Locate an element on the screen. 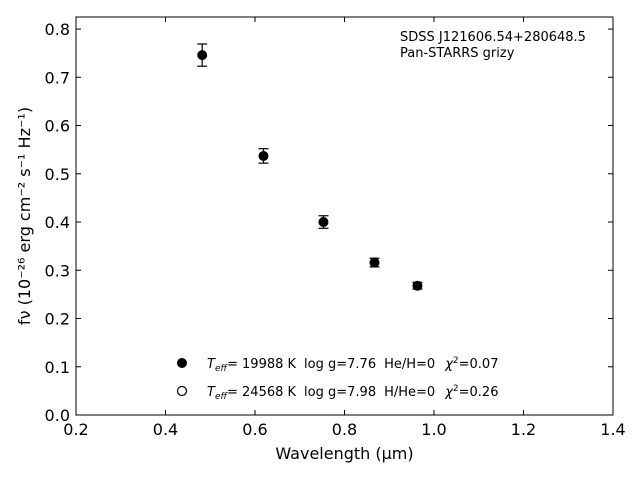 The image size is (640, 480). y-tick-label: 0.5 is located at coordinates (57, 174).